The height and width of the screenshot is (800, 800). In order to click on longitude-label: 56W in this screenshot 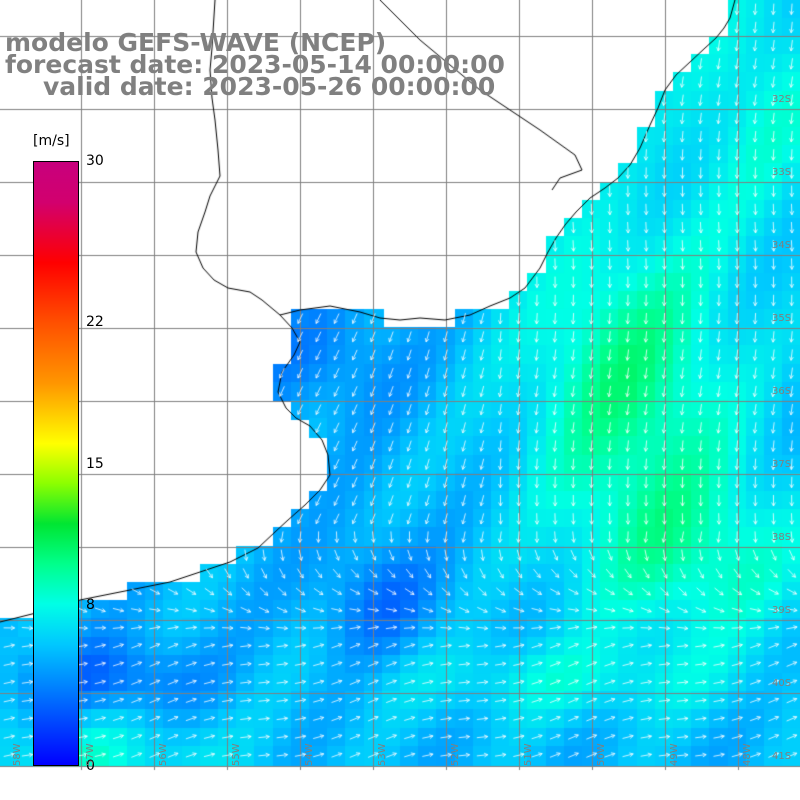, I will do `click(163, 754)`.